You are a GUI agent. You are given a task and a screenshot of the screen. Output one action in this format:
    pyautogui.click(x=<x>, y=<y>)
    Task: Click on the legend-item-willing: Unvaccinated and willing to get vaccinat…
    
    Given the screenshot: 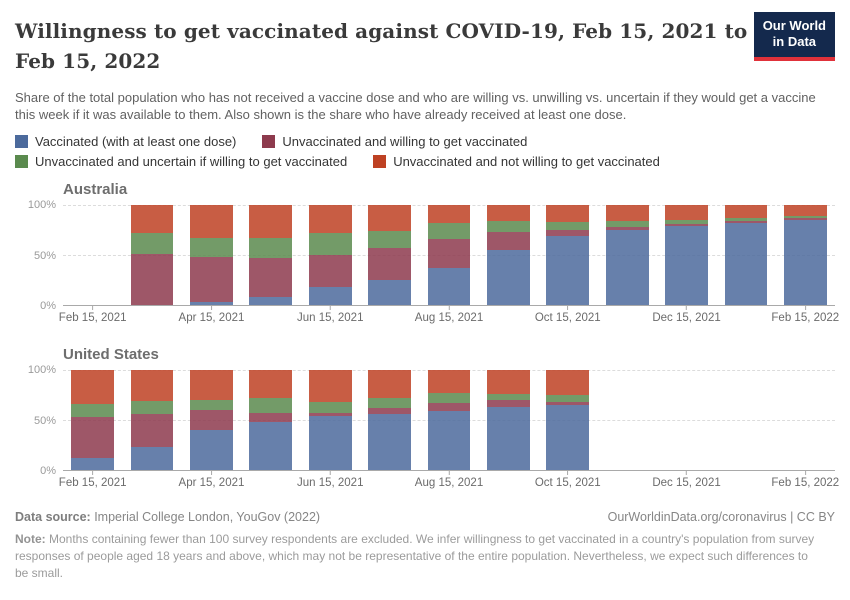 What is the action you would take?
    pyautogui.click(x=394, y=141)
    